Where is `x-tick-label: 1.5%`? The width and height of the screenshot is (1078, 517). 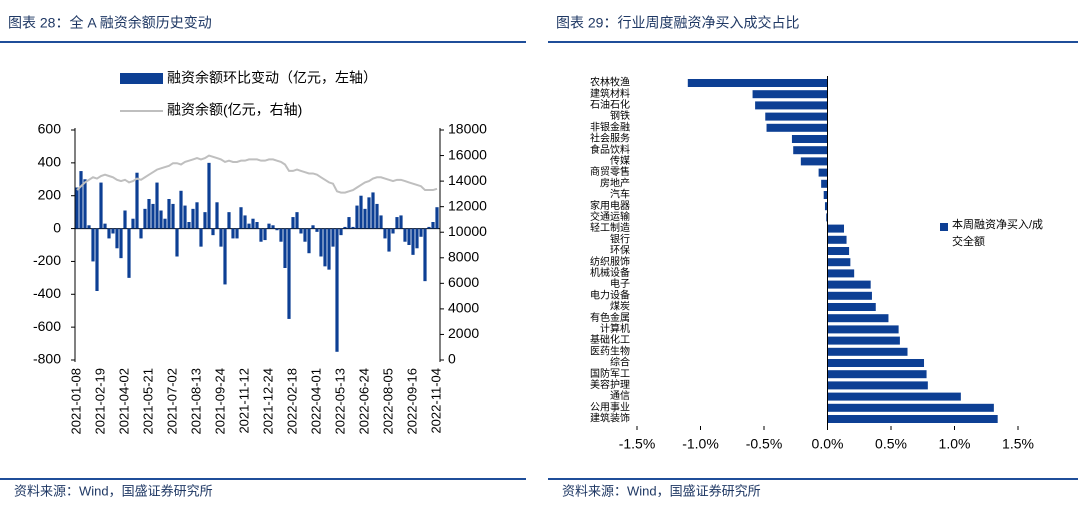
x-tick-label: 1.5% is located at coordinates (1018, 444).